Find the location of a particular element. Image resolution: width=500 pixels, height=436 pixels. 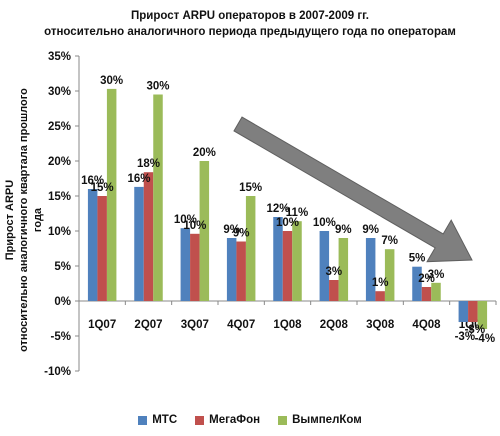

x-tick-label: 1Q07 is located at coordinates (102, 325).